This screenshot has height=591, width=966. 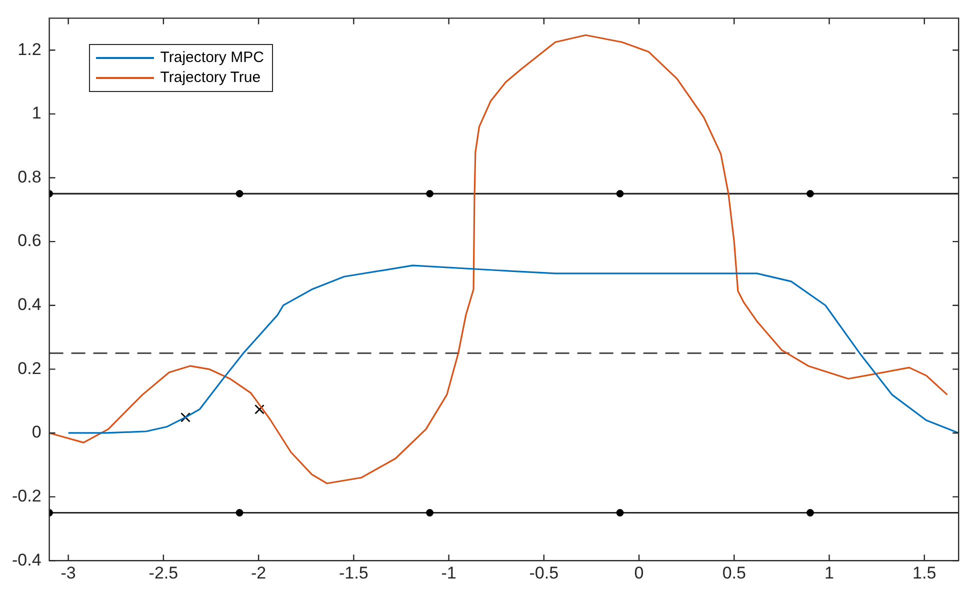 What do you see at coordinates (30, 240) in the screenshot?
I see `y-tick-label: 0.6` at bounding box center [30, 240].